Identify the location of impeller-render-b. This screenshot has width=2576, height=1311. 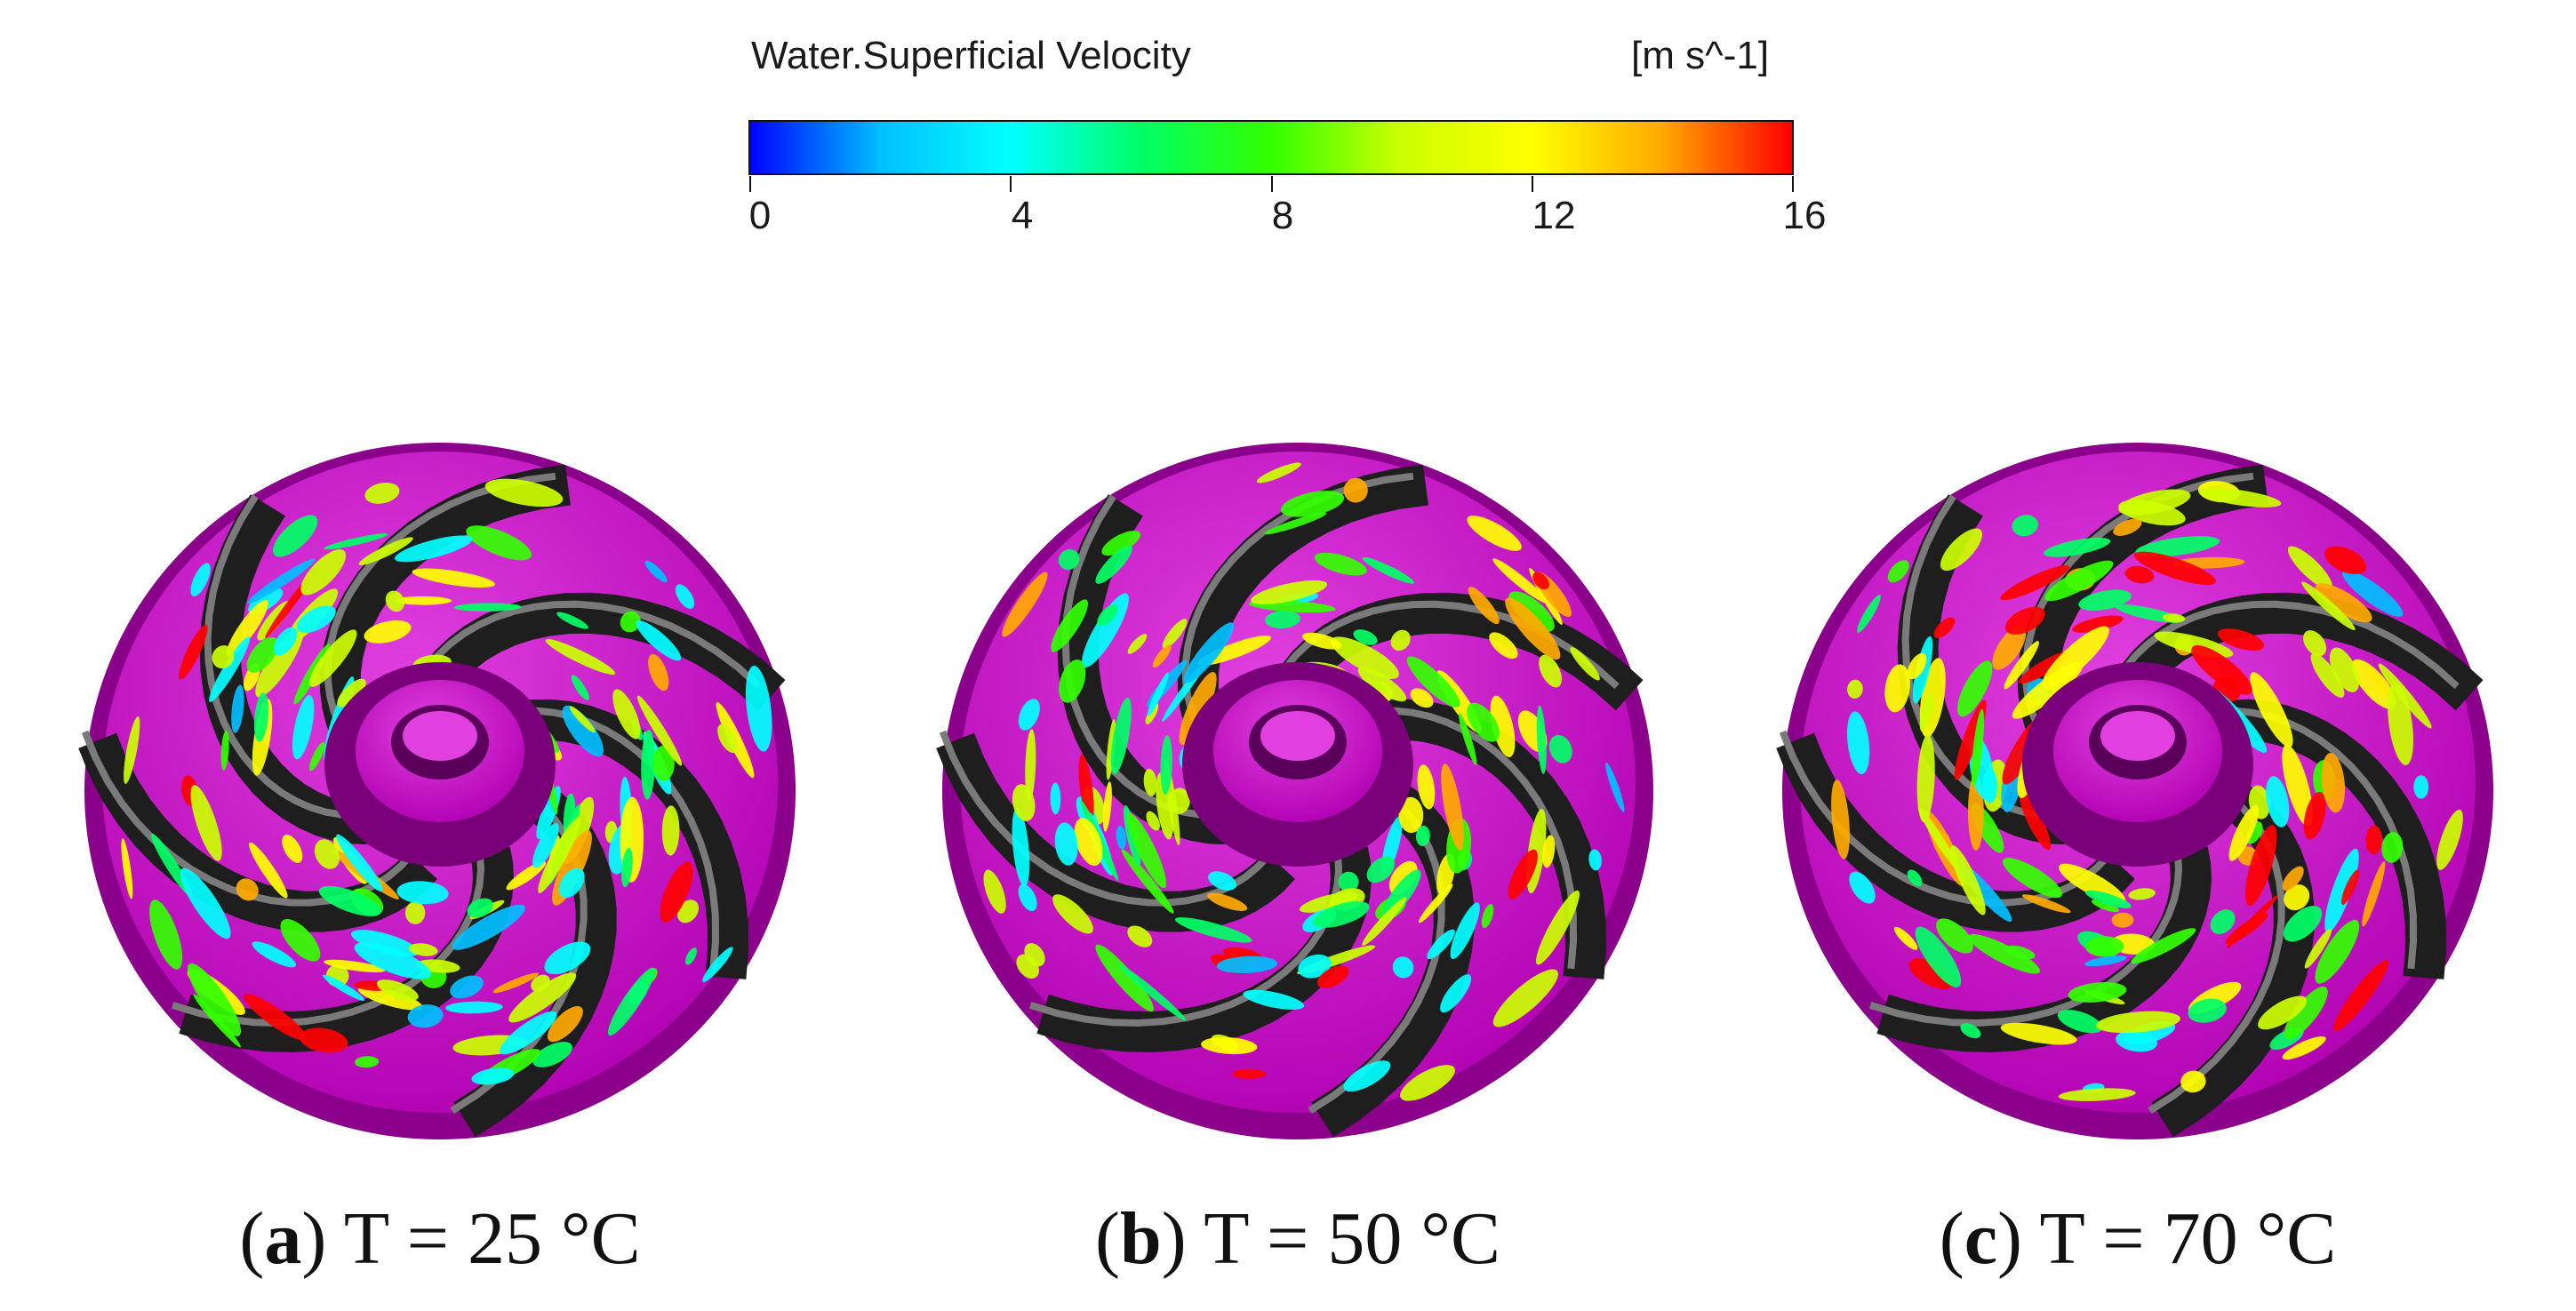
(1294, 791).